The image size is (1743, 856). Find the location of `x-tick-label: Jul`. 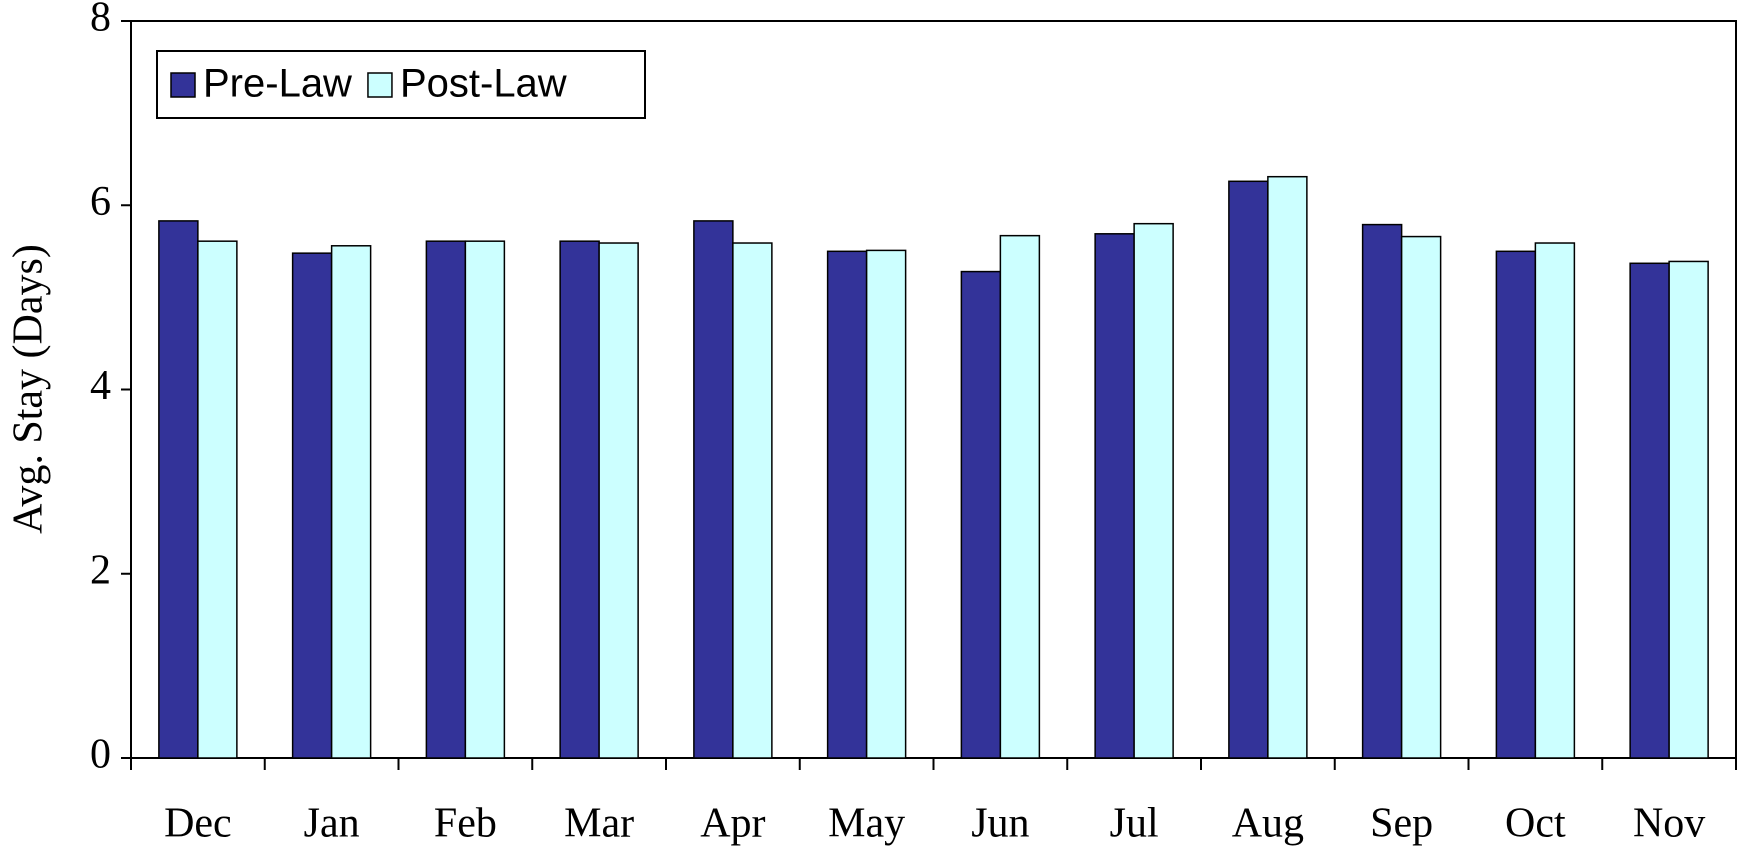

x-tick-label: Jul is located at coordinates (1134, 824).